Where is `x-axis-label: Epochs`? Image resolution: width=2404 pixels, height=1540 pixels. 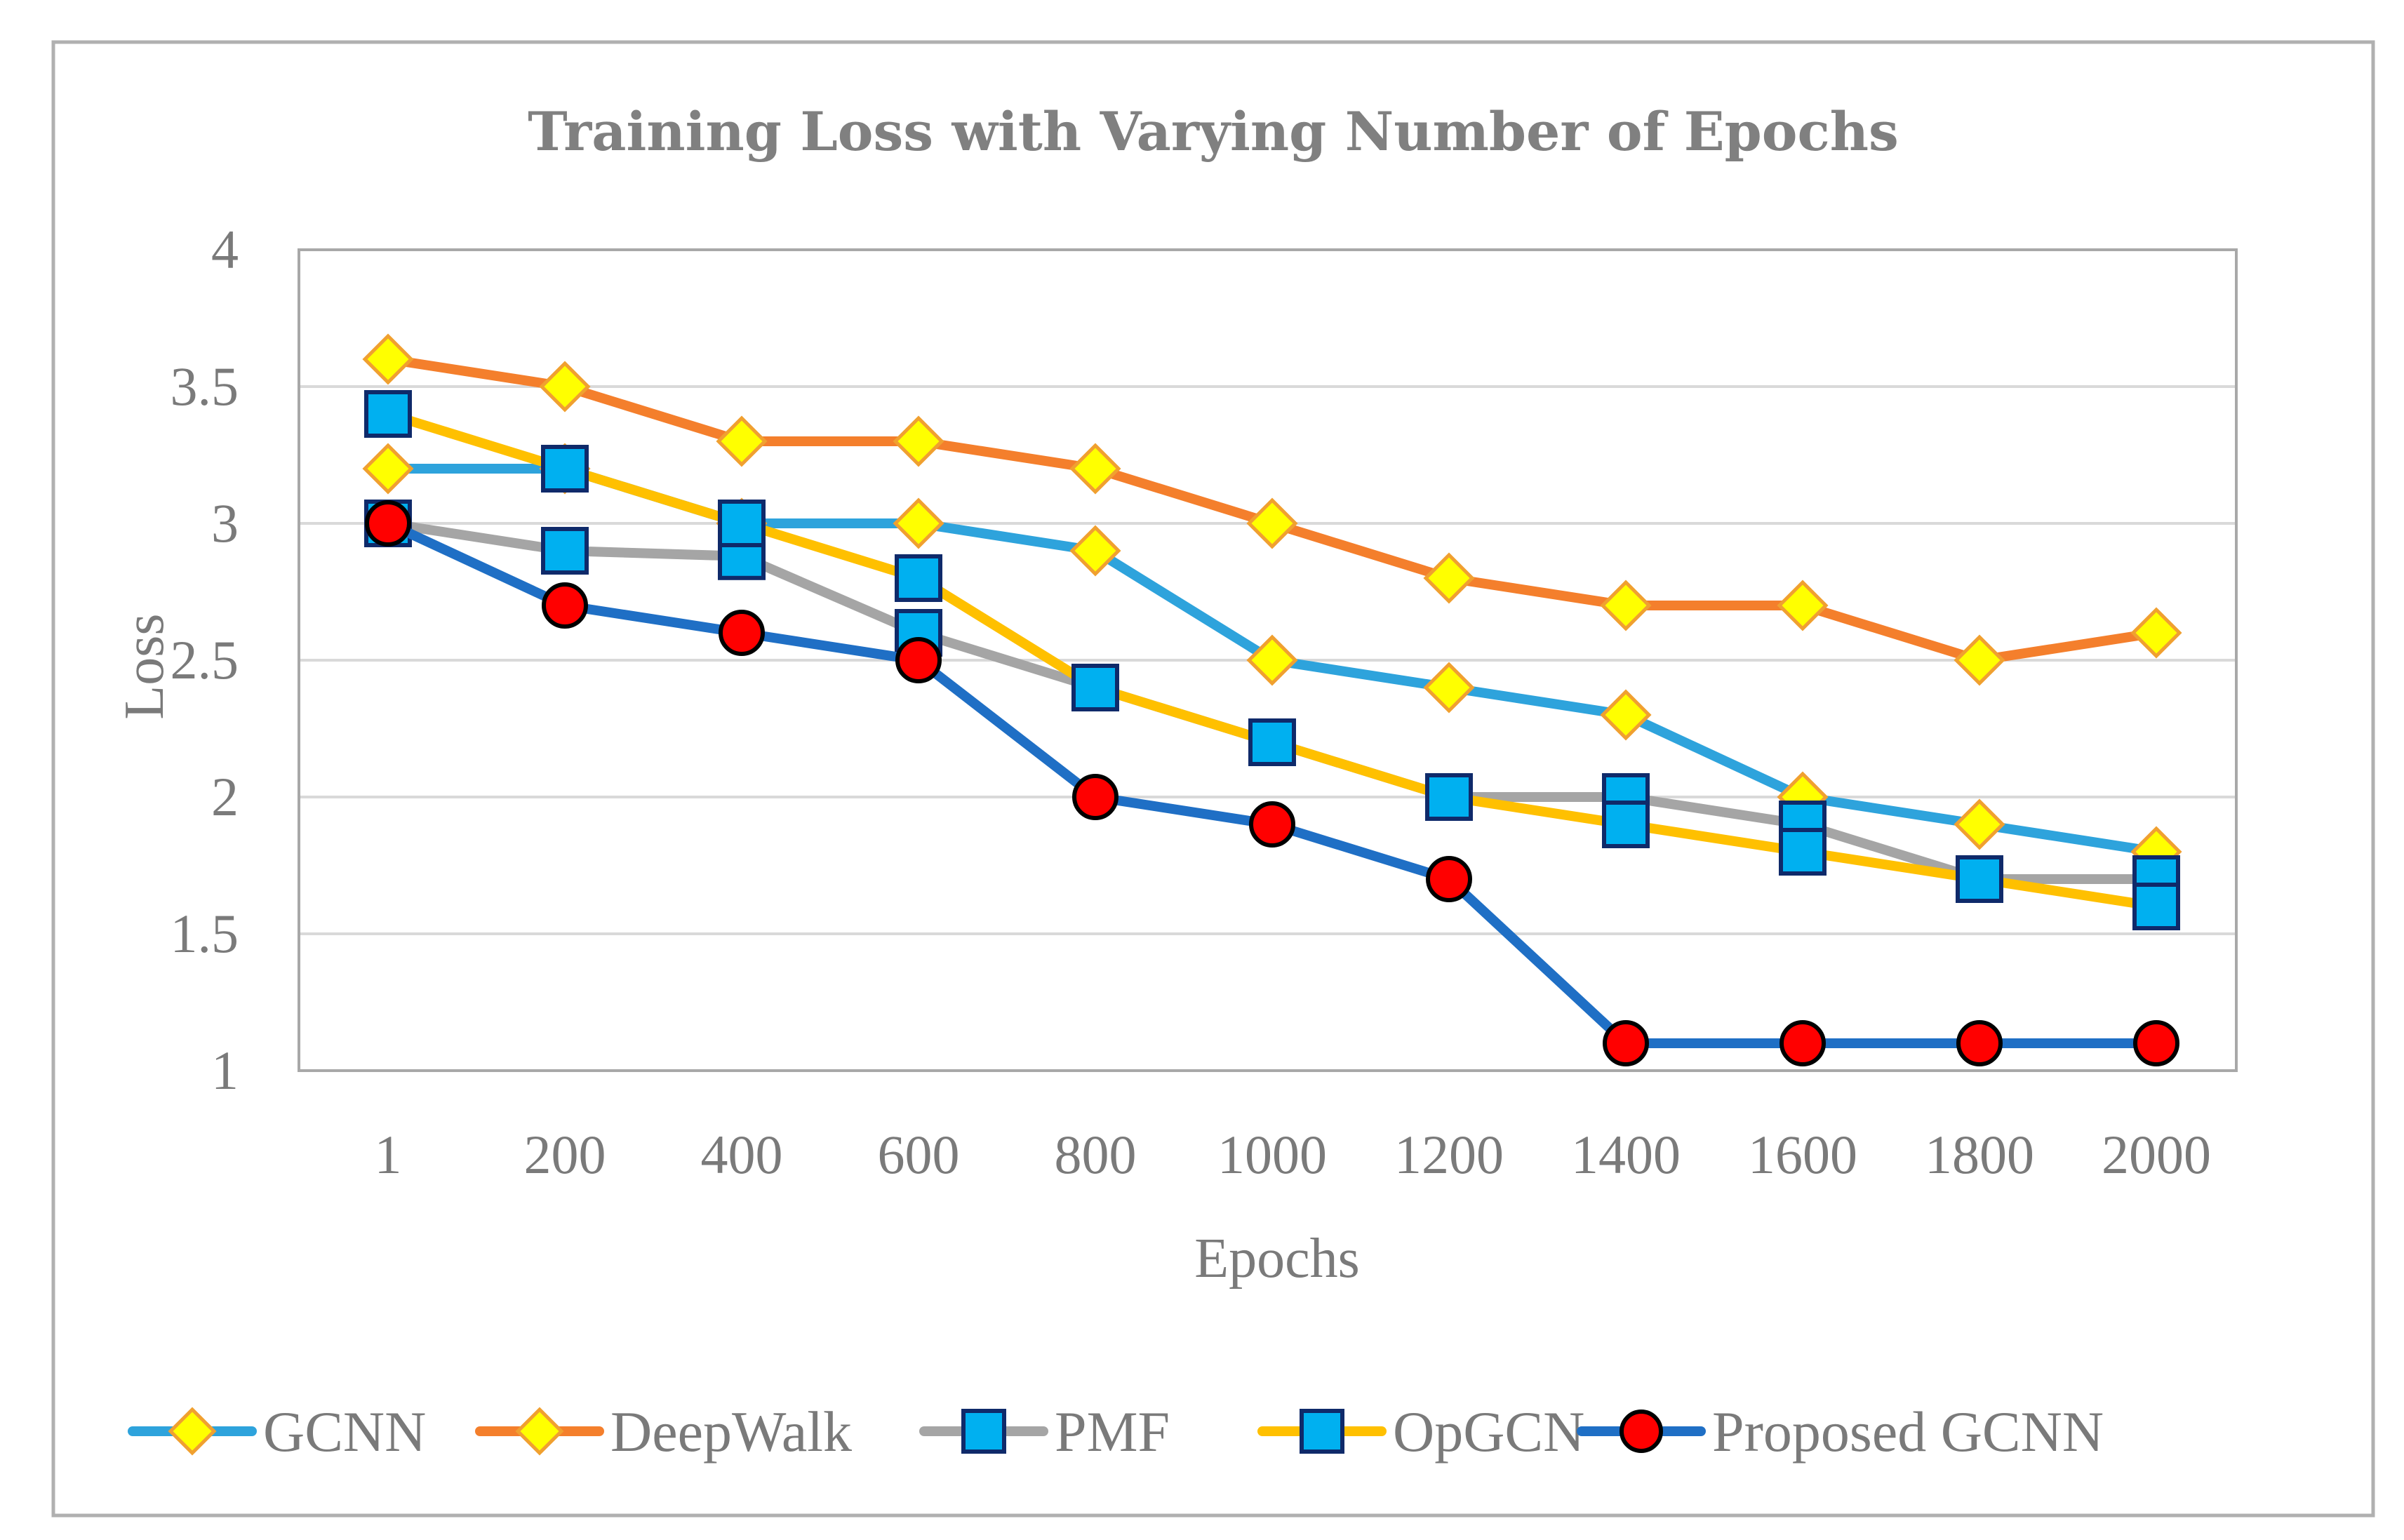
x-axis-label: Epochs is located at coordinates (1277, 1259).